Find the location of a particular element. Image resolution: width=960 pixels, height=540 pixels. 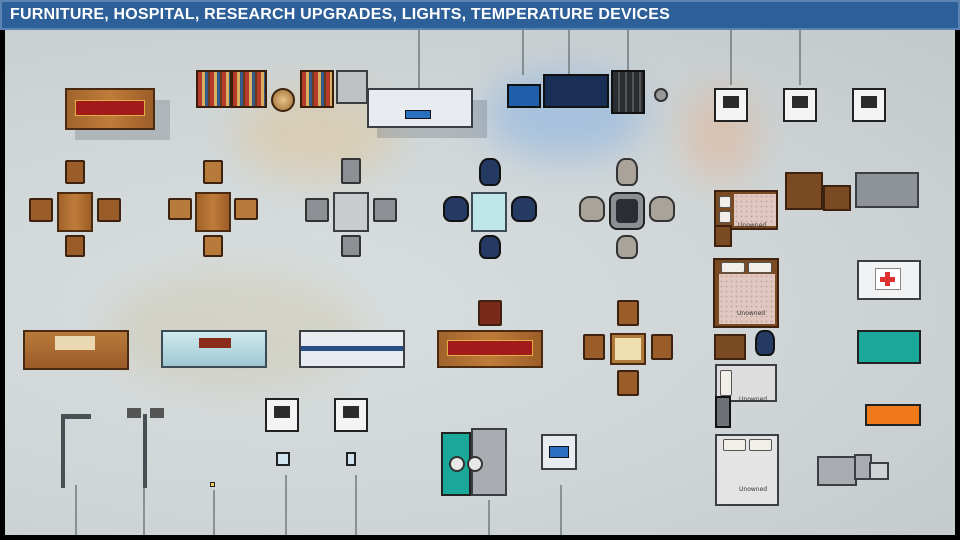

medical-cabinet is located at coordinates (837, 471).